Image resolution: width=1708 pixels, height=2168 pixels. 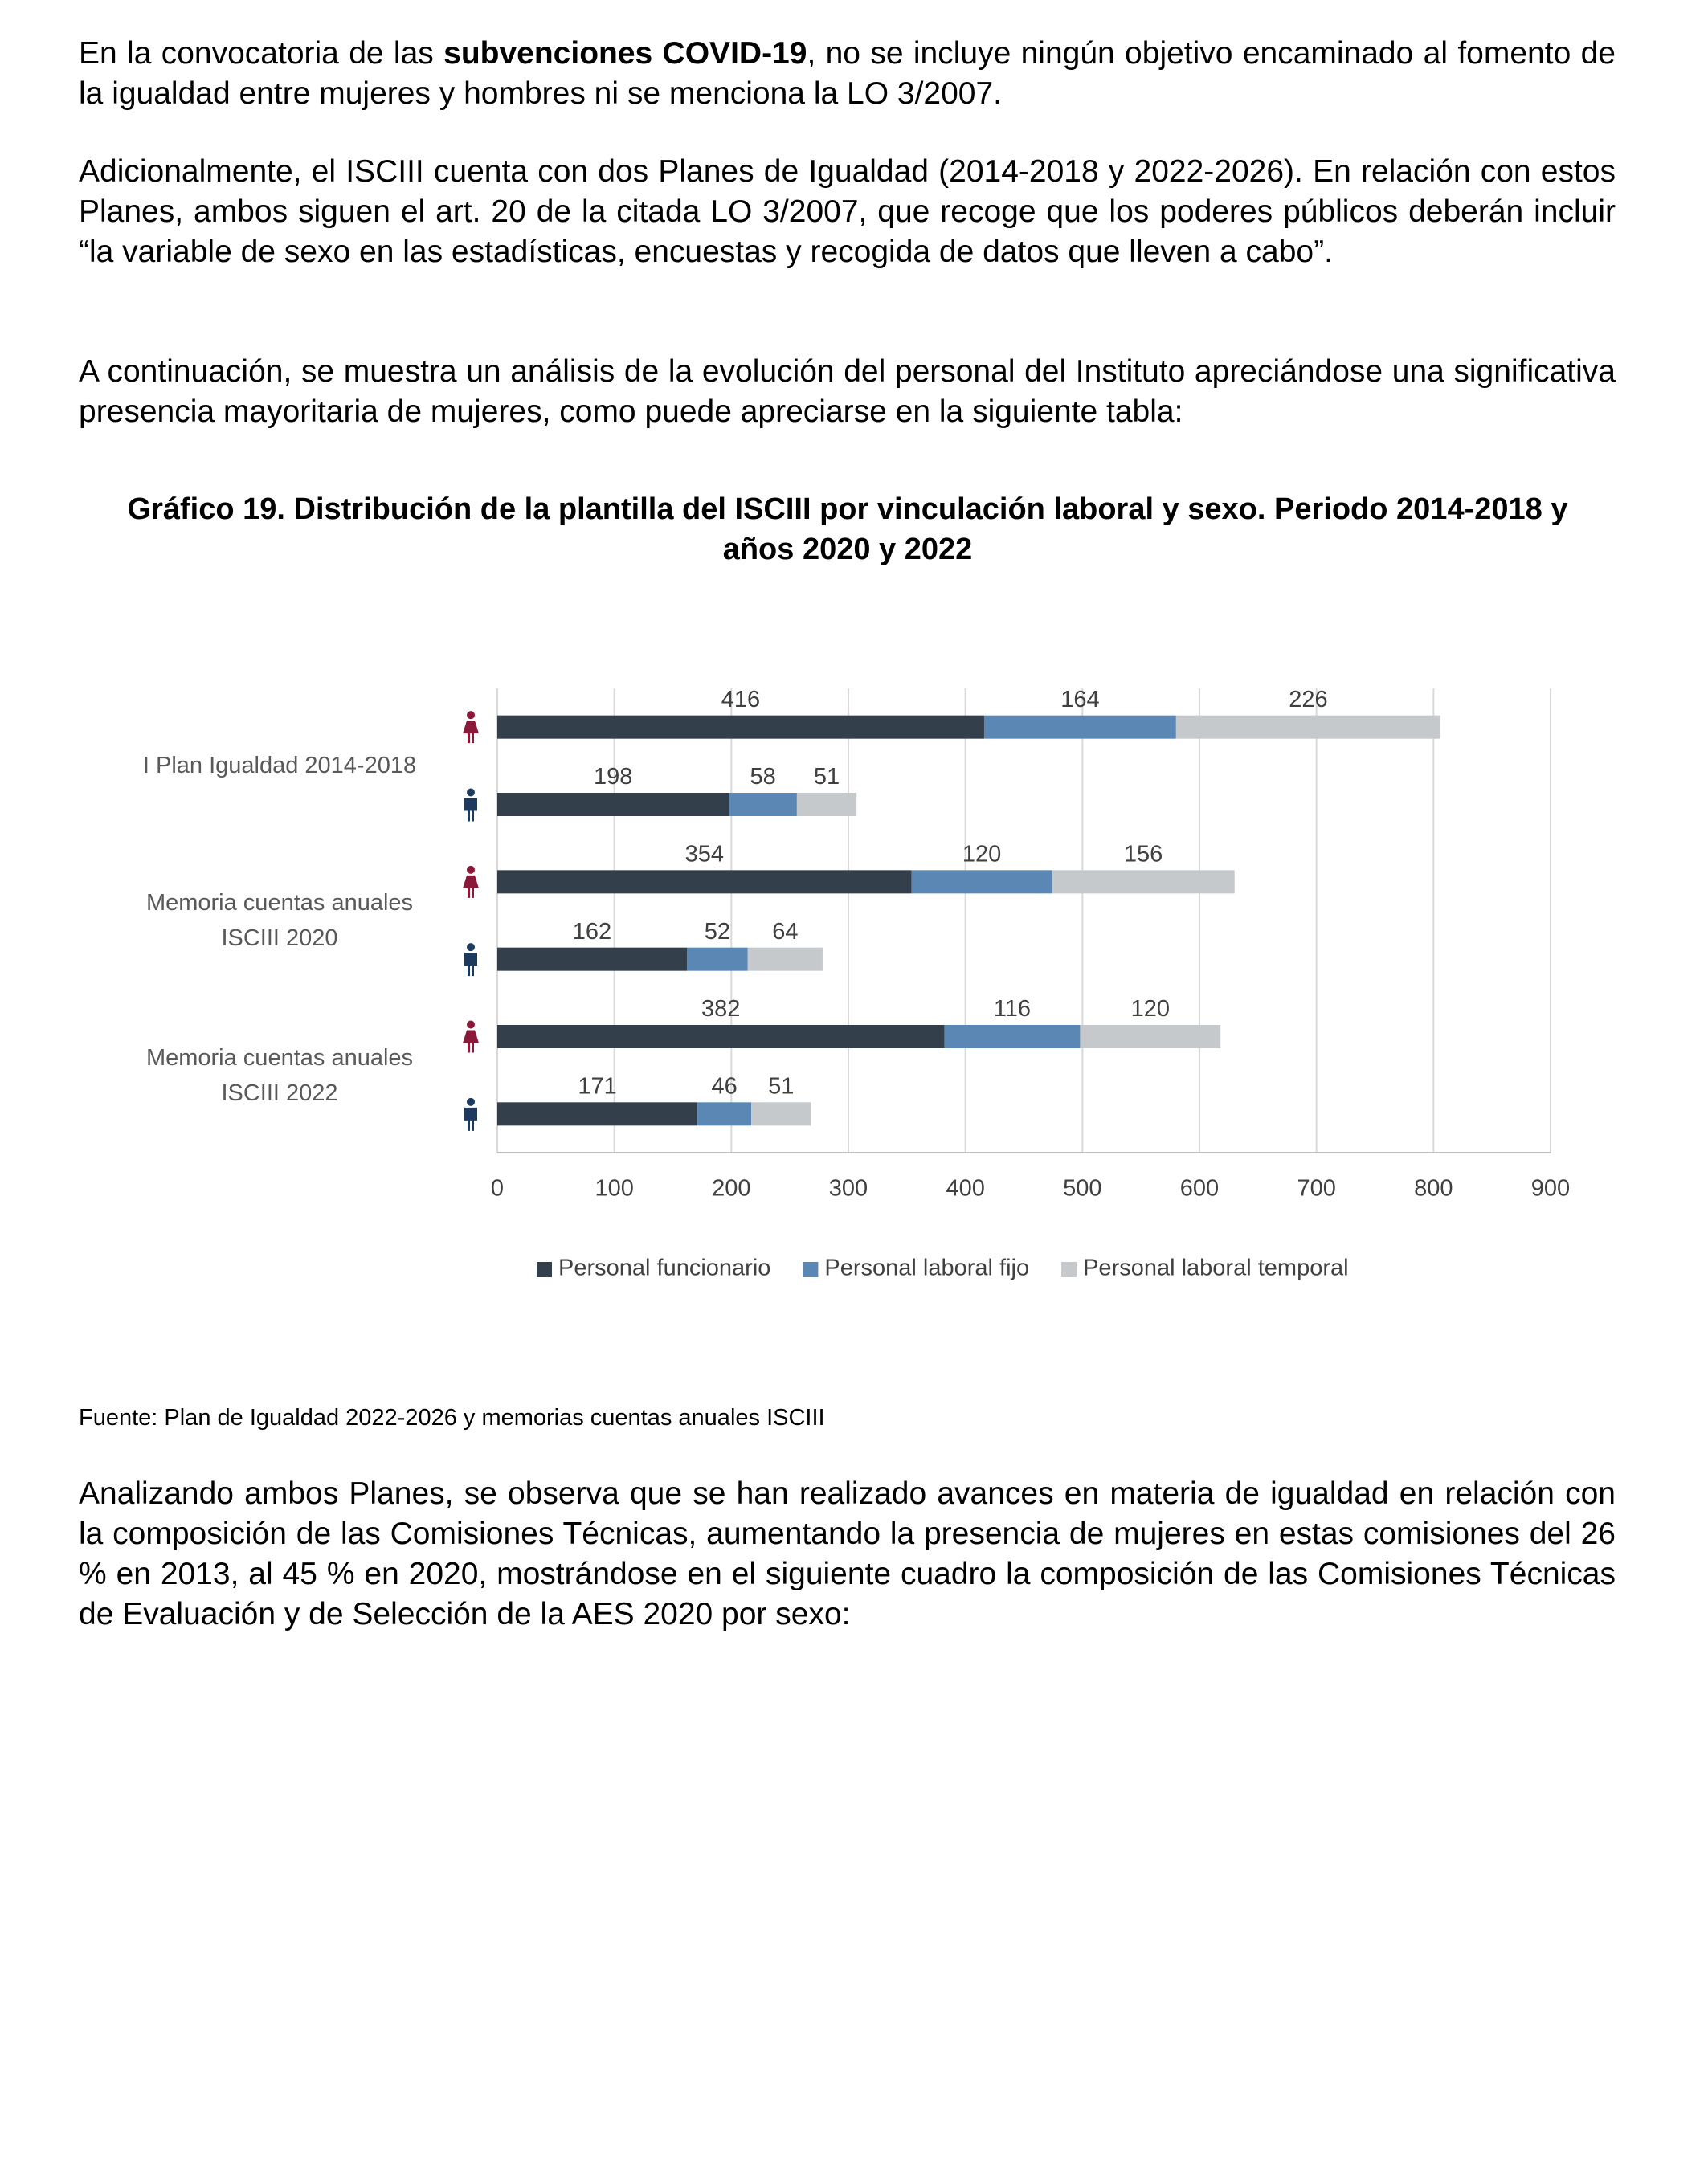 What do you see at coordinates (279, 766) in the screenshot?
I see `category-label: I Plan Igualdad 2014-2018` at bounding box center [279, 766].